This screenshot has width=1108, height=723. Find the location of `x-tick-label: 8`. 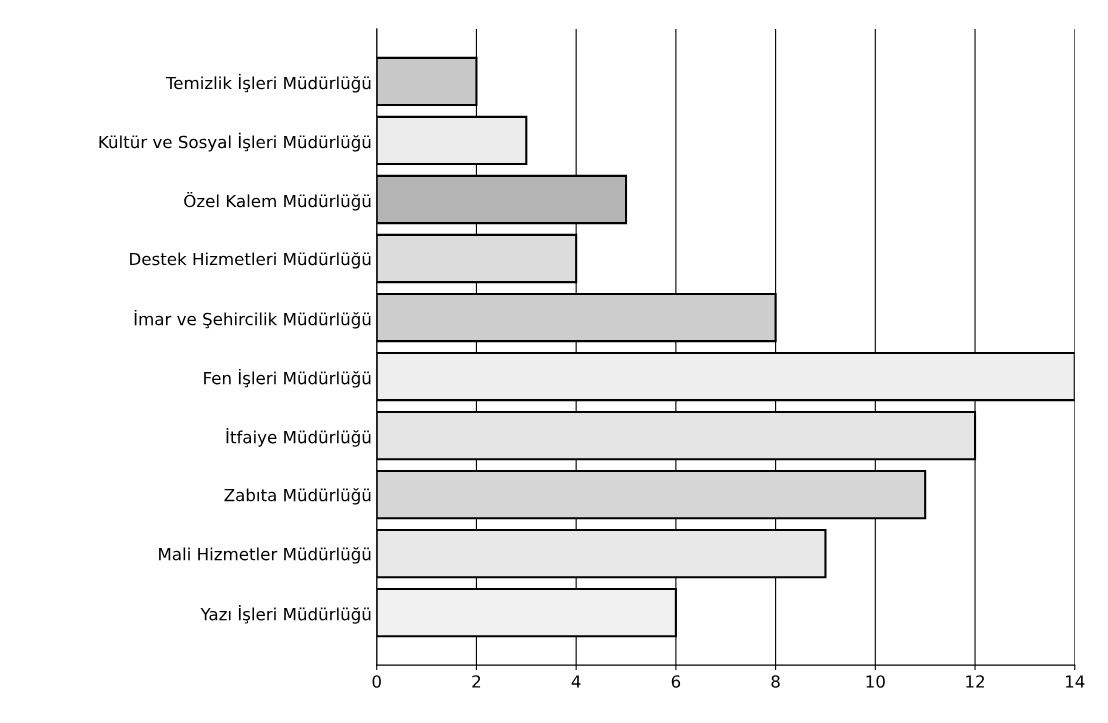

x-tick-label: 8 is located at coordinates (775, 681).